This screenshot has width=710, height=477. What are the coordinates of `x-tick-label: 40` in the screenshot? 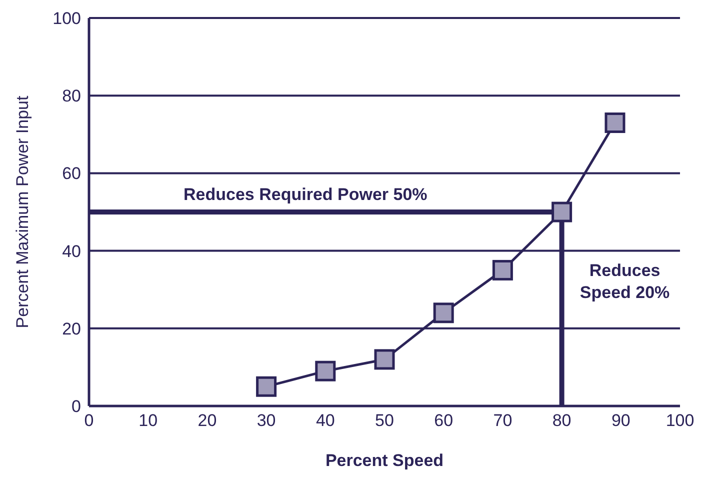 It's located at (325, 420).